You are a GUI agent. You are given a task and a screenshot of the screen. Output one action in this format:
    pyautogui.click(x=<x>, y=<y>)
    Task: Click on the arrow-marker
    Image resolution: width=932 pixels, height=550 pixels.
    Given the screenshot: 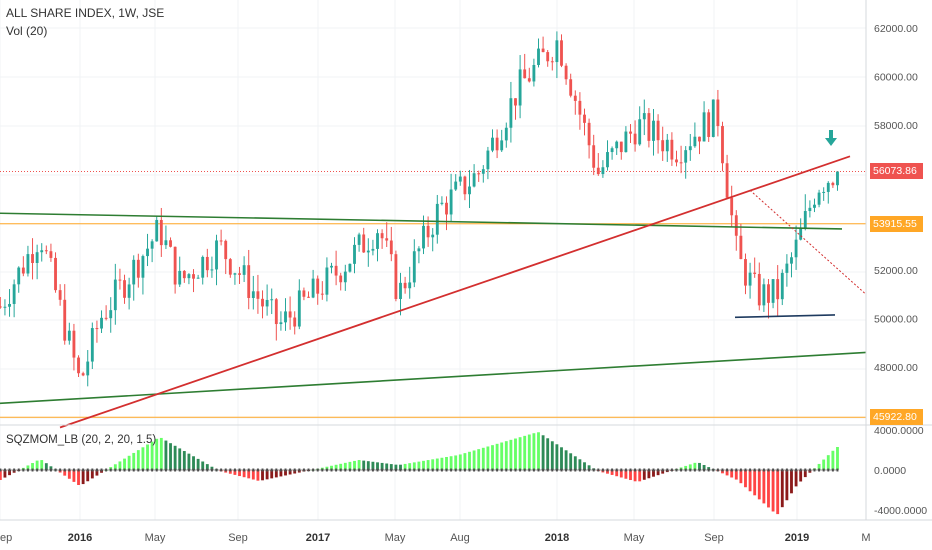 What is the action you would take?
    pyautogui.click(x=831, y=138)
    